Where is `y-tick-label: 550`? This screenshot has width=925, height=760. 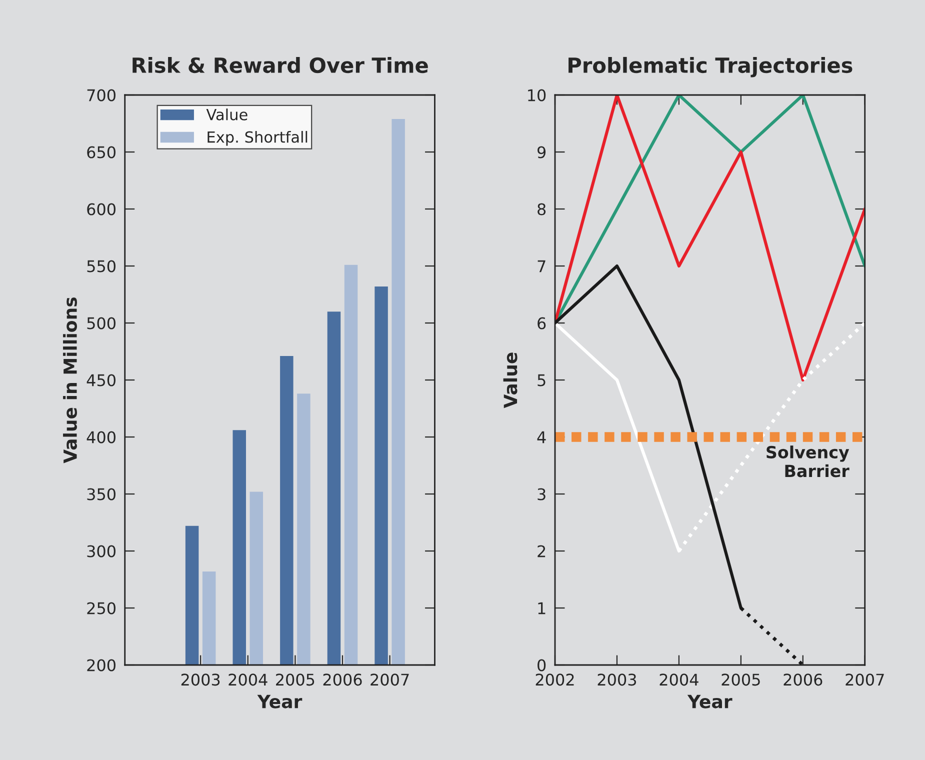
y-tick-label: 550 is located at coordinates (101, 266).